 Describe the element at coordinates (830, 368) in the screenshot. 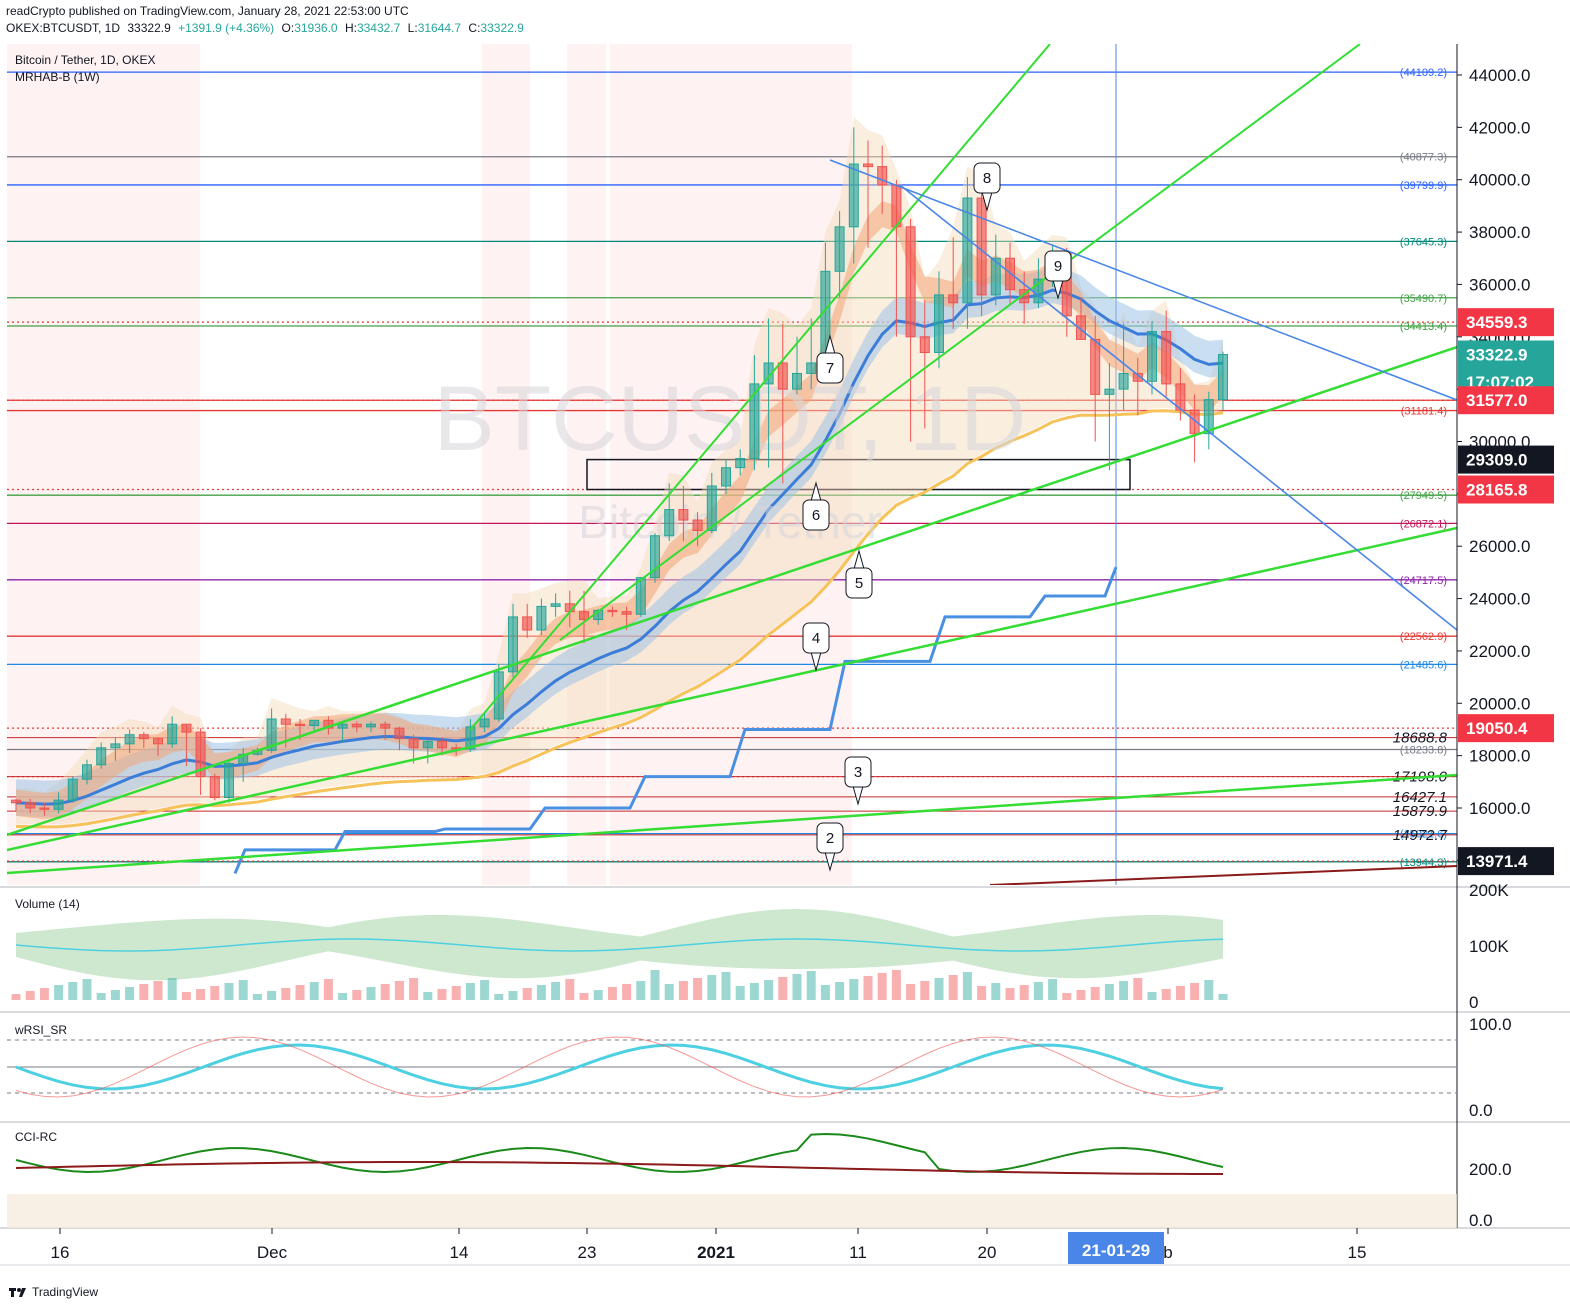

I see `wave-number: 7` at that location.